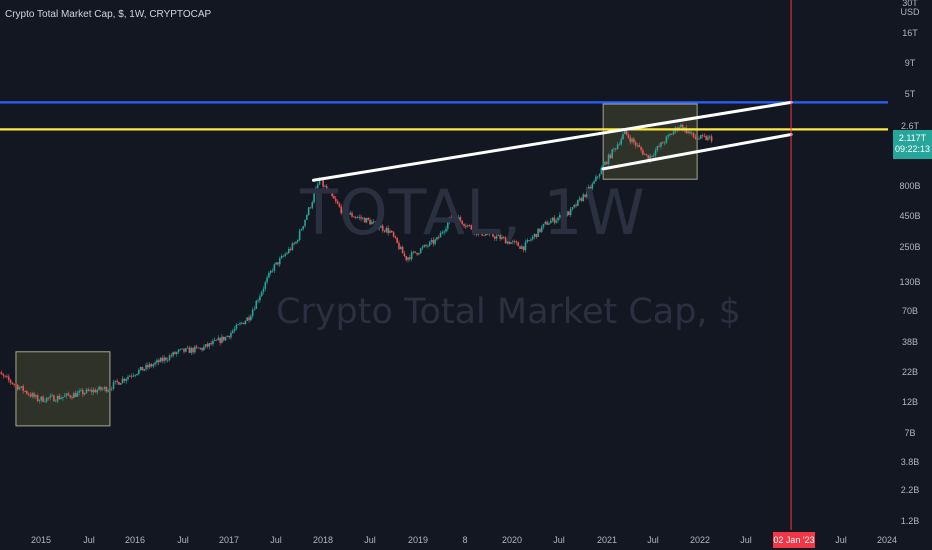 The height and width of the screenshot is (550, 932). What do you see at coordinates (607, 540) in the screenshot?
I see `x-tick-label: 2021` at bounding box center [607, 540].